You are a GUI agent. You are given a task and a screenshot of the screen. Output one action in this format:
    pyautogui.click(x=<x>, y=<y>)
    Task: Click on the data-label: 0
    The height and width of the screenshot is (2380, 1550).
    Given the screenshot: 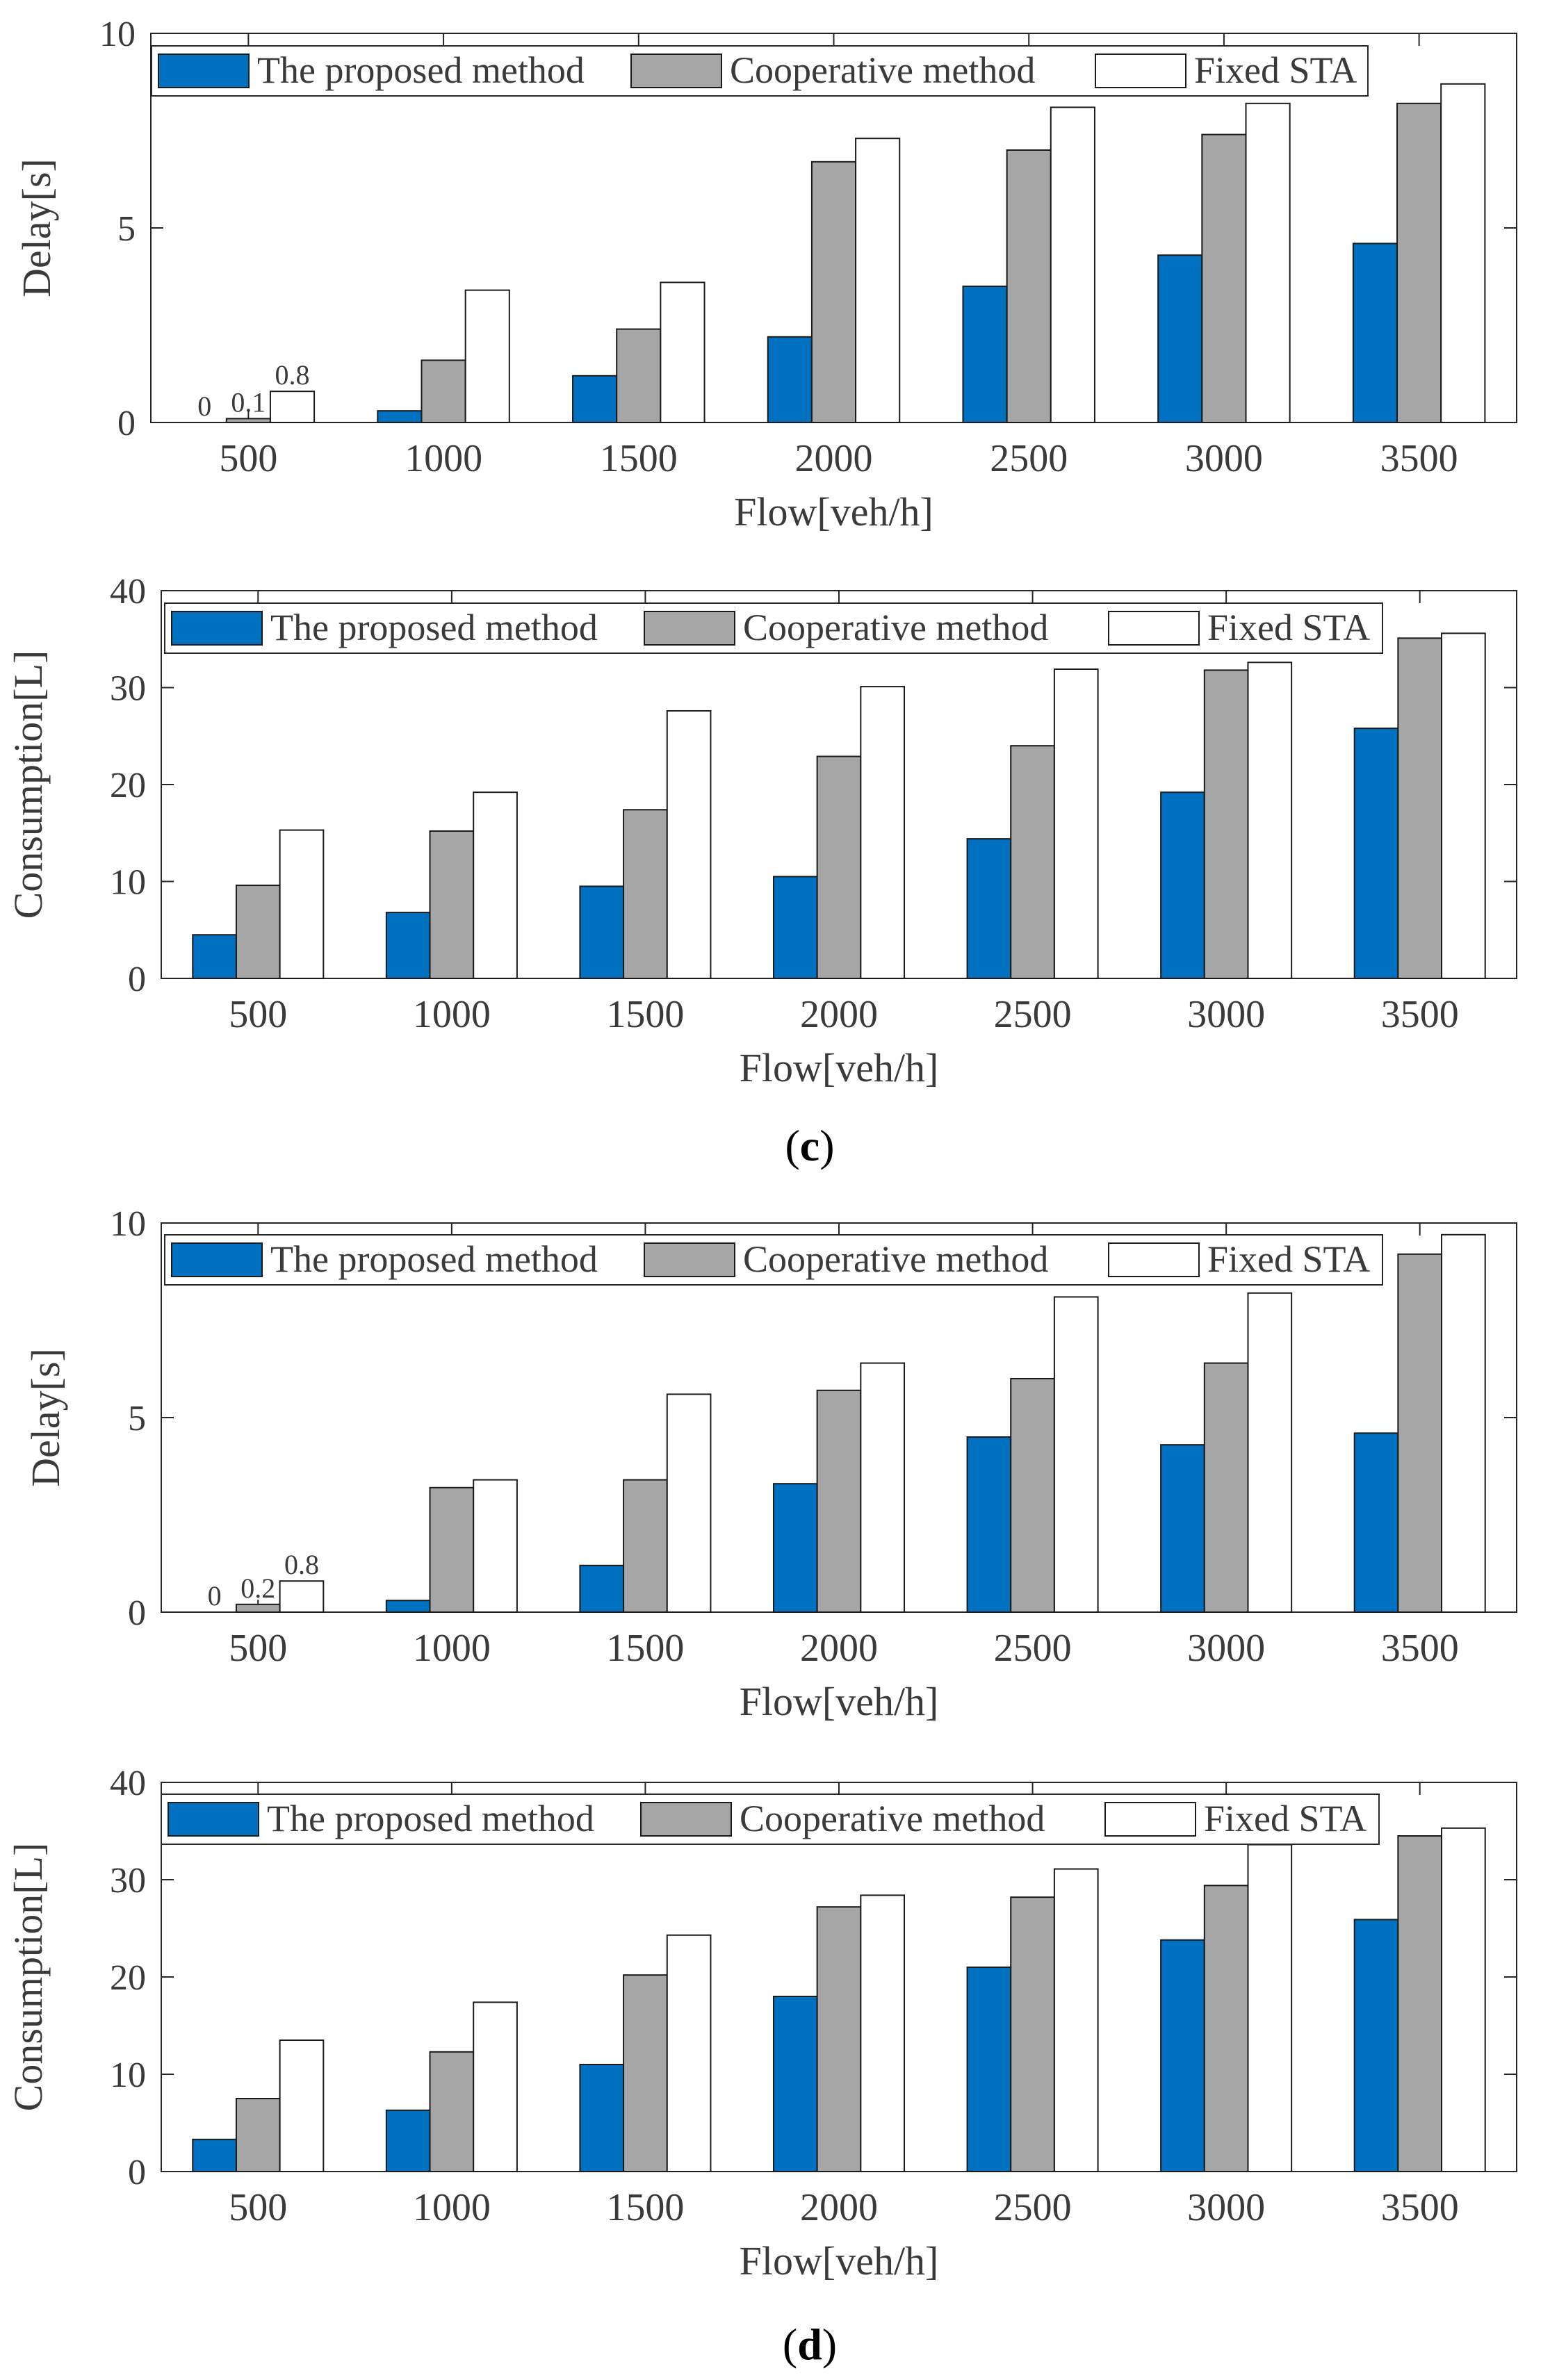 What is the action you would take?
    pyautogui.click(x=204, y=406)
    